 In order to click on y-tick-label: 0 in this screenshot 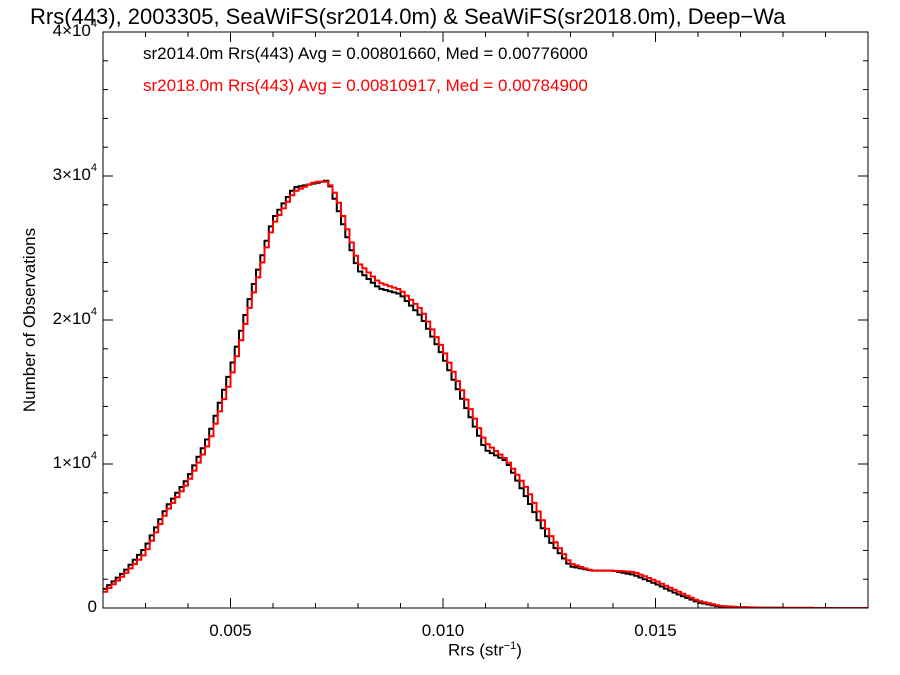, I will do `click(92, 606)`.